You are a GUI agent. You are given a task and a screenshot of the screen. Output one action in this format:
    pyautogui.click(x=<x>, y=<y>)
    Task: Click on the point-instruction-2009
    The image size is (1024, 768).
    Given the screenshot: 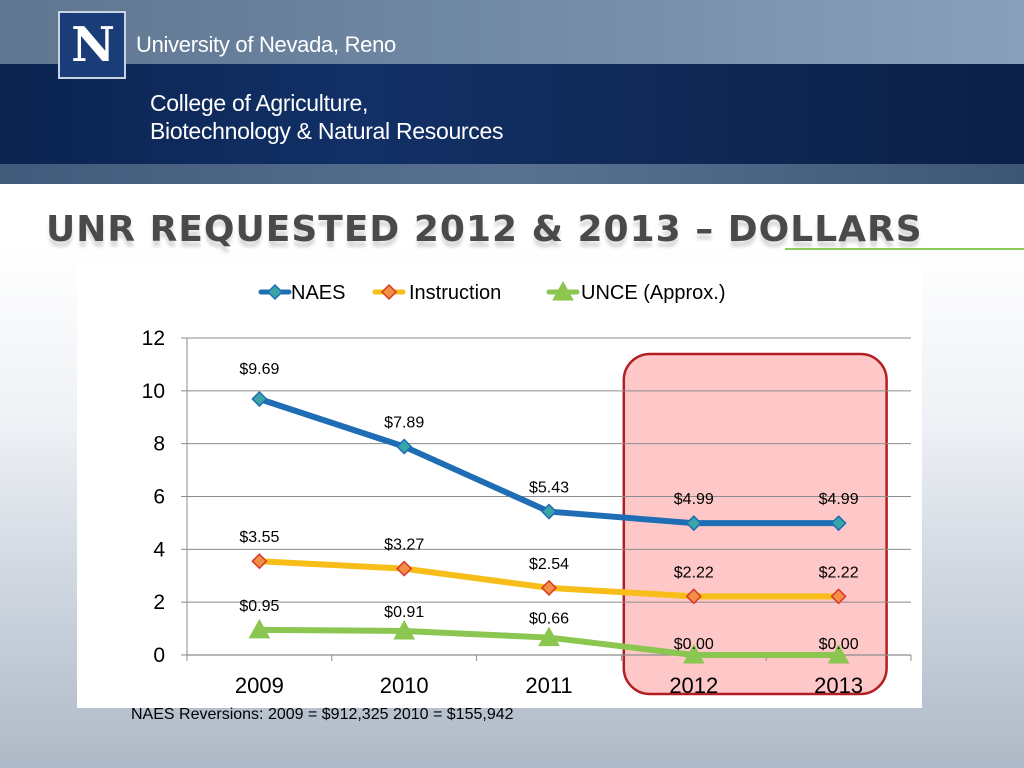 What is the action you would take?
    pyautogui.click(x=259, y=561)
    